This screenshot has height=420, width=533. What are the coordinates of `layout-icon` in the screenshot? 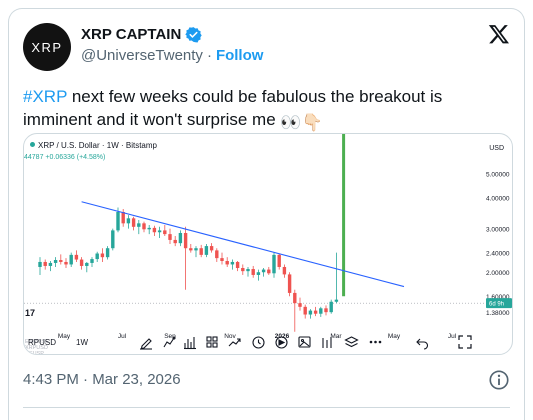 It's located at (212, 342).